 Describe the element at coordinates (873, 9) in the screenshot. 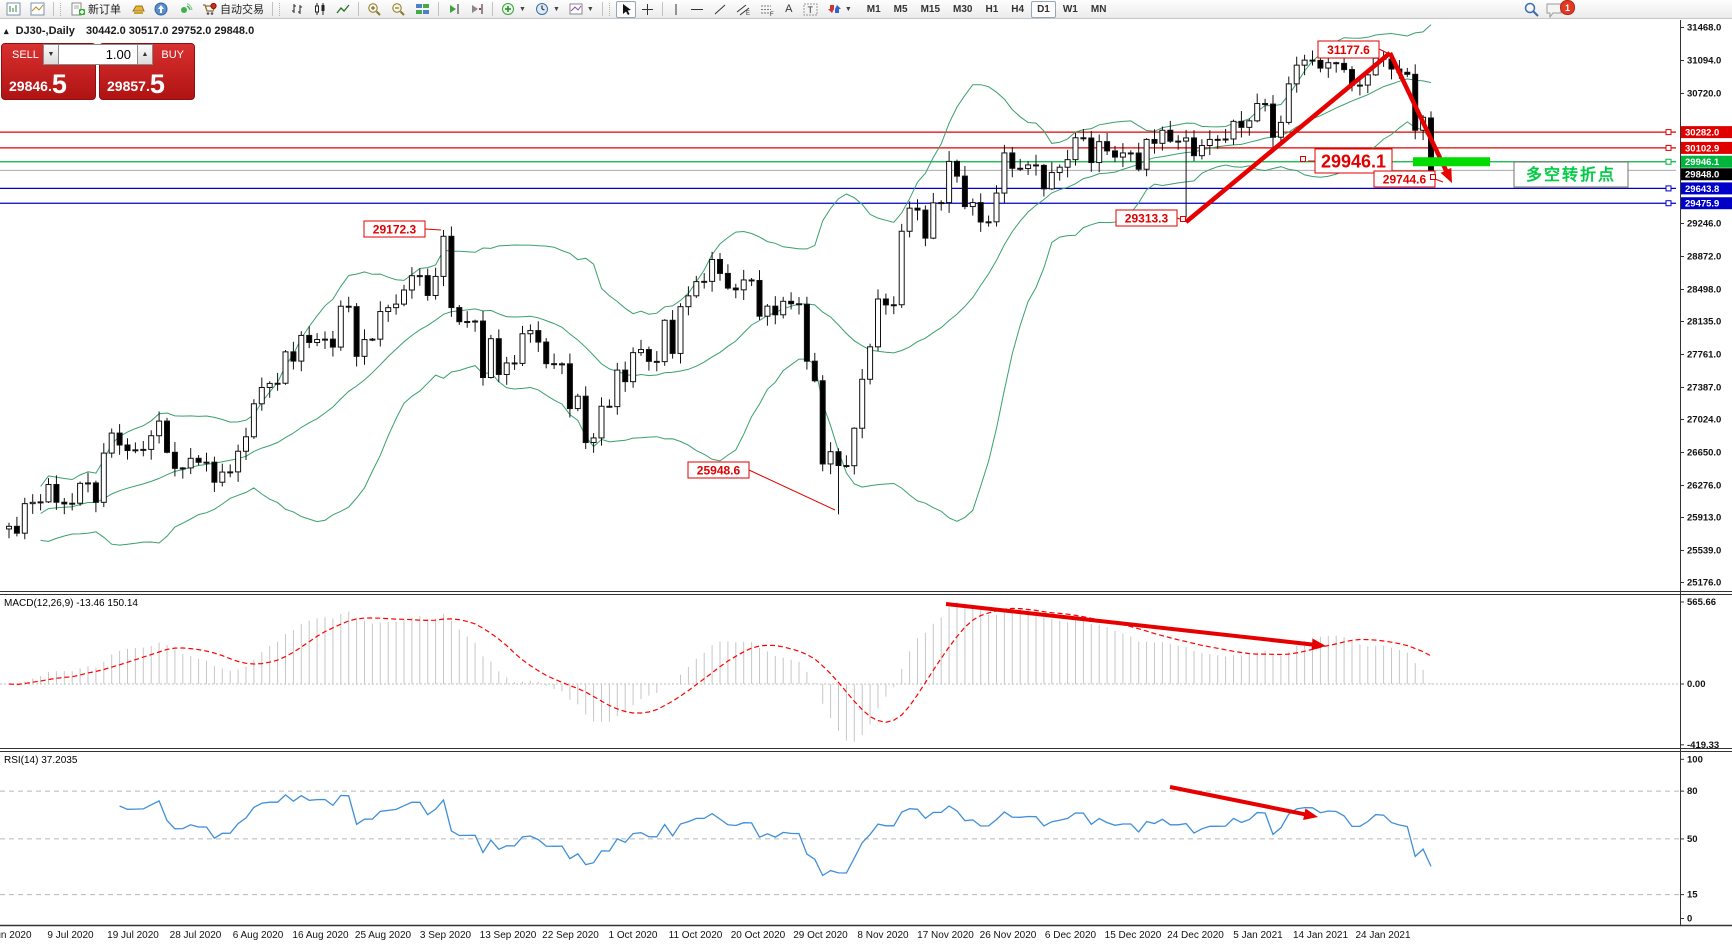

I see `timeframe-M1: M1` at that location.